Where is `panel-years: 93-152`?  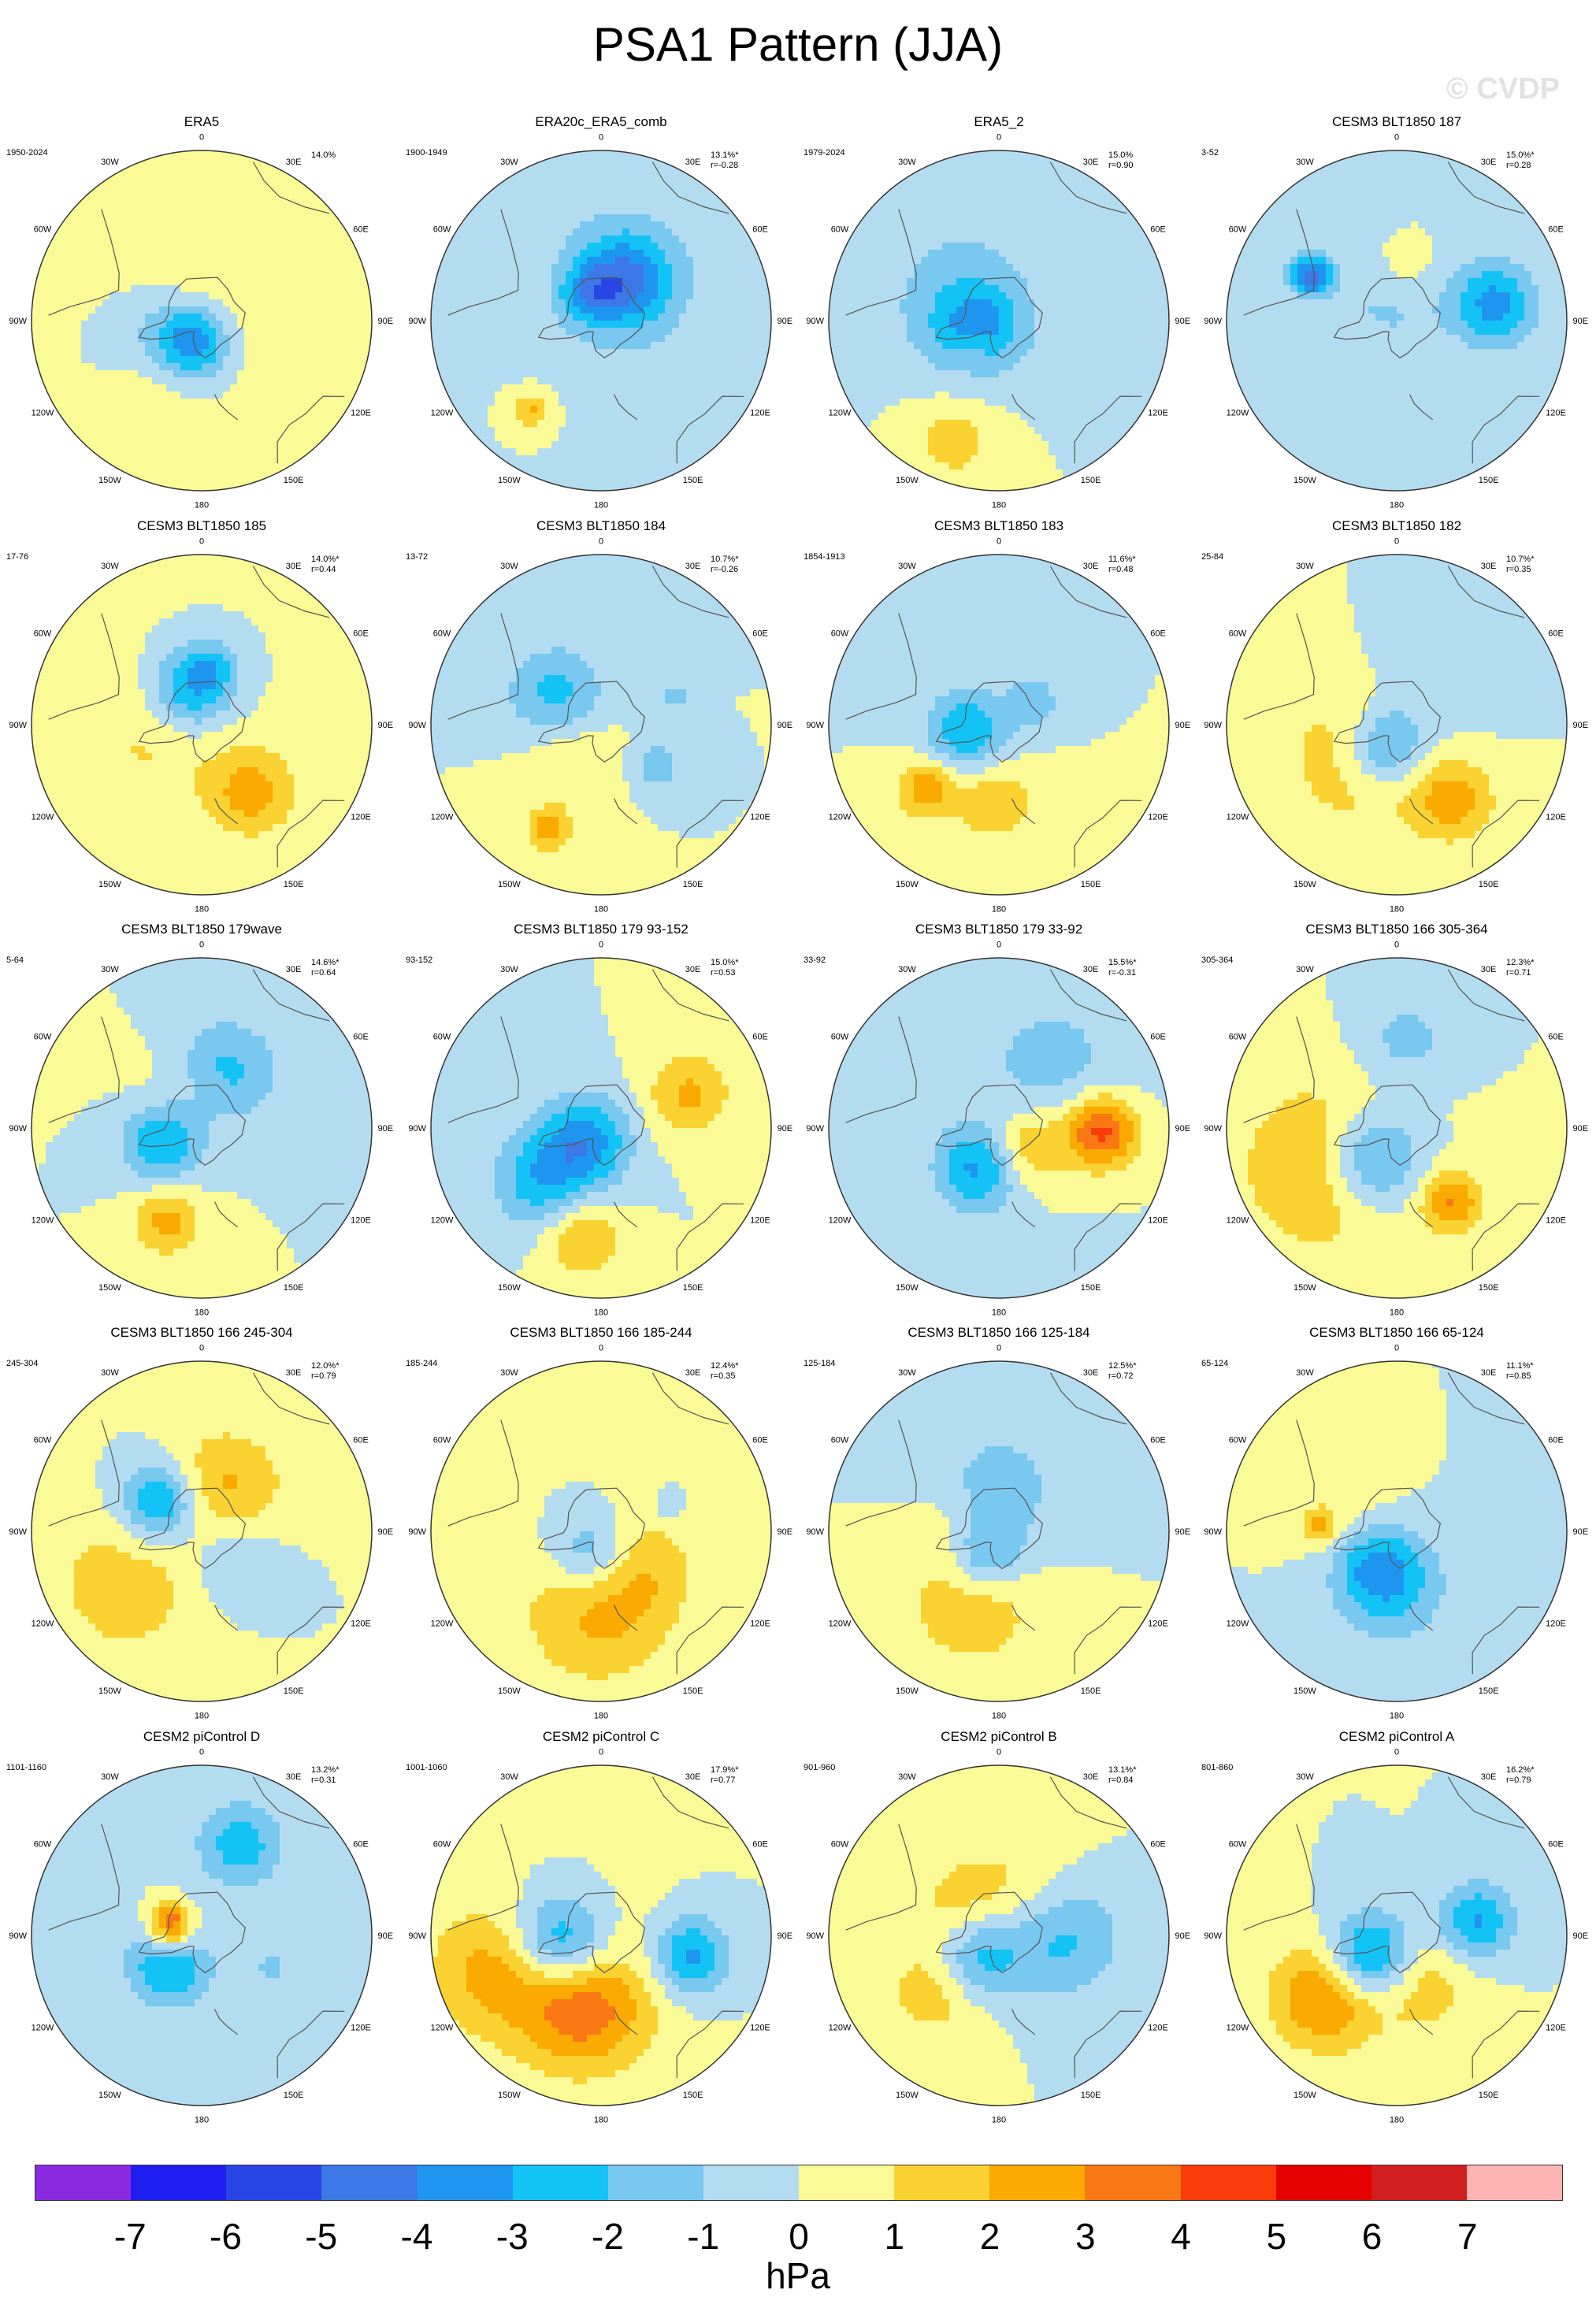
panel-years: 93-152 is located at coordinates (419, 960).